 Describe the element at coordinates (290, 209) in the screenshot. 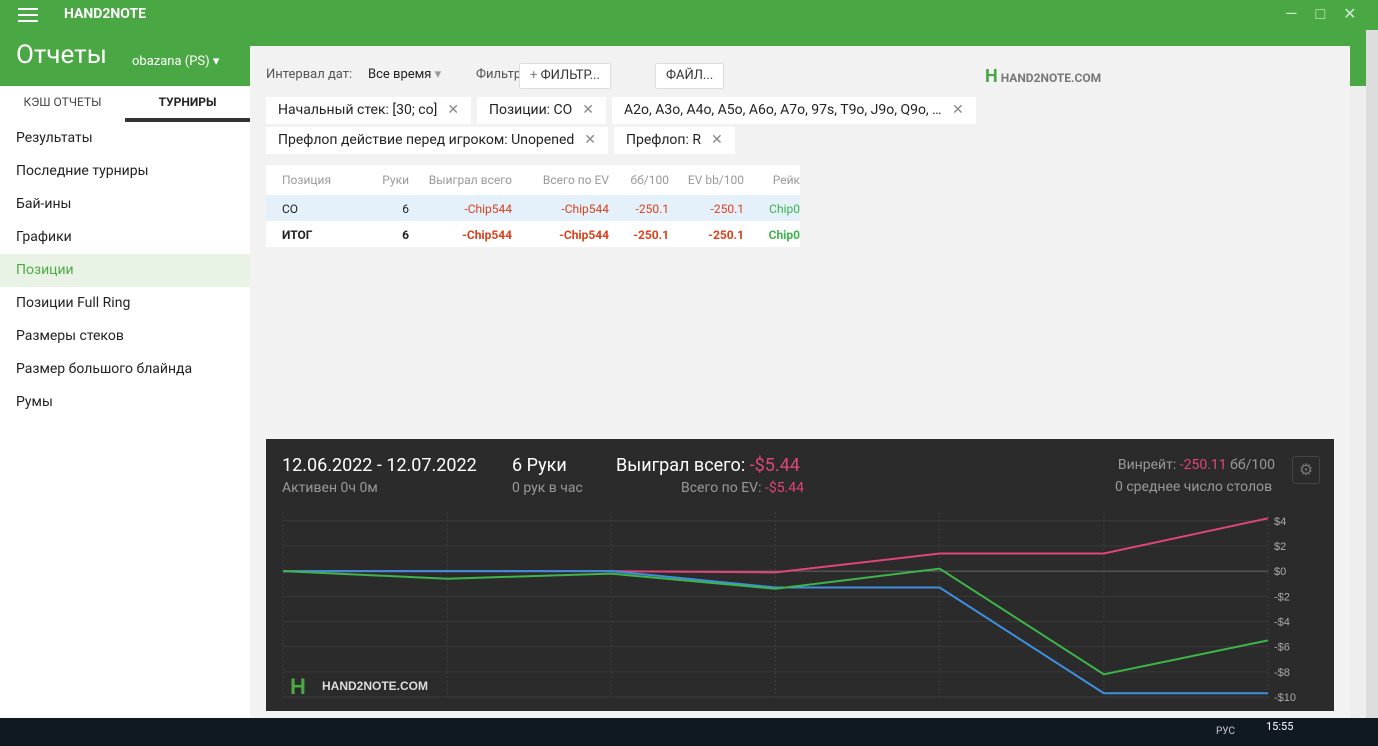

I see `cell: CO` at that location.